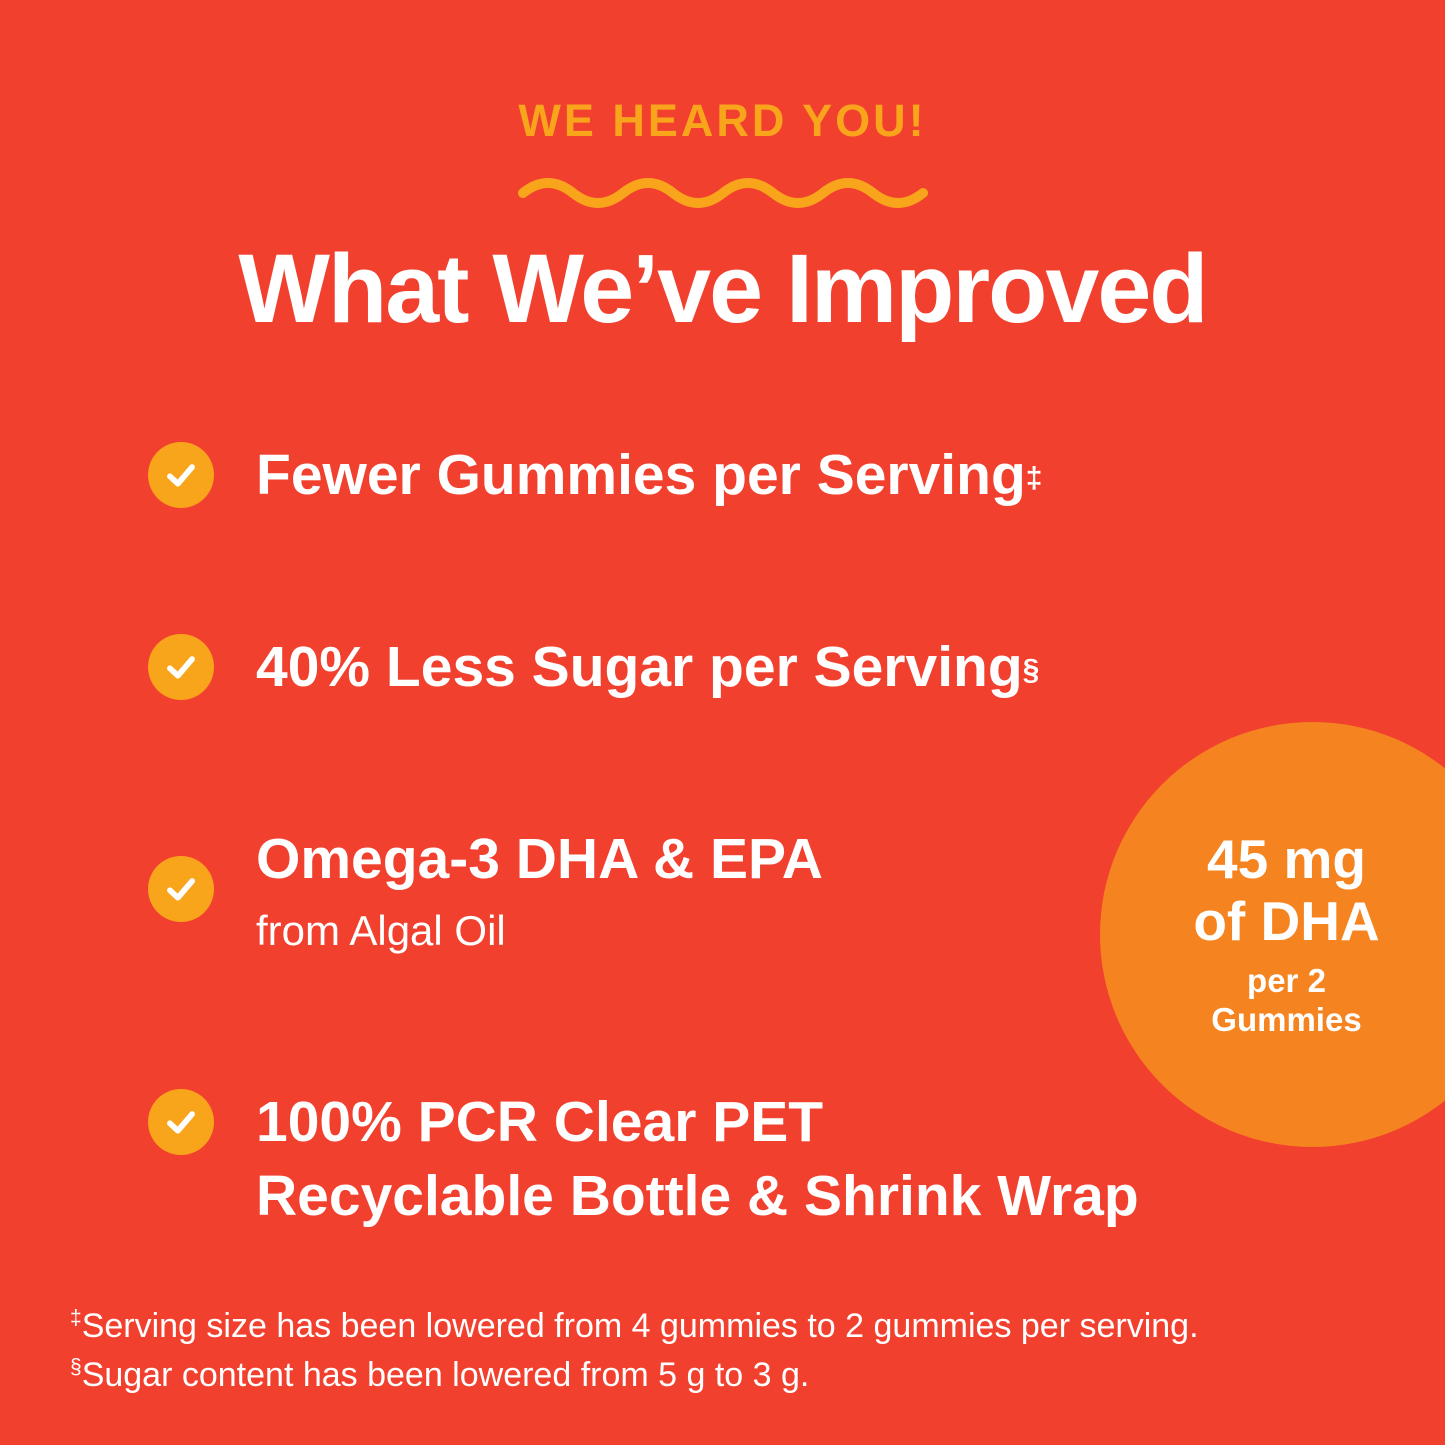 This screenshot has height=1445, width=1445. What do you see at coordinates (1286, 1020) in the screenshot?
I see `badge-per-line2: Gummies` at bounding box center [1286, 1020].